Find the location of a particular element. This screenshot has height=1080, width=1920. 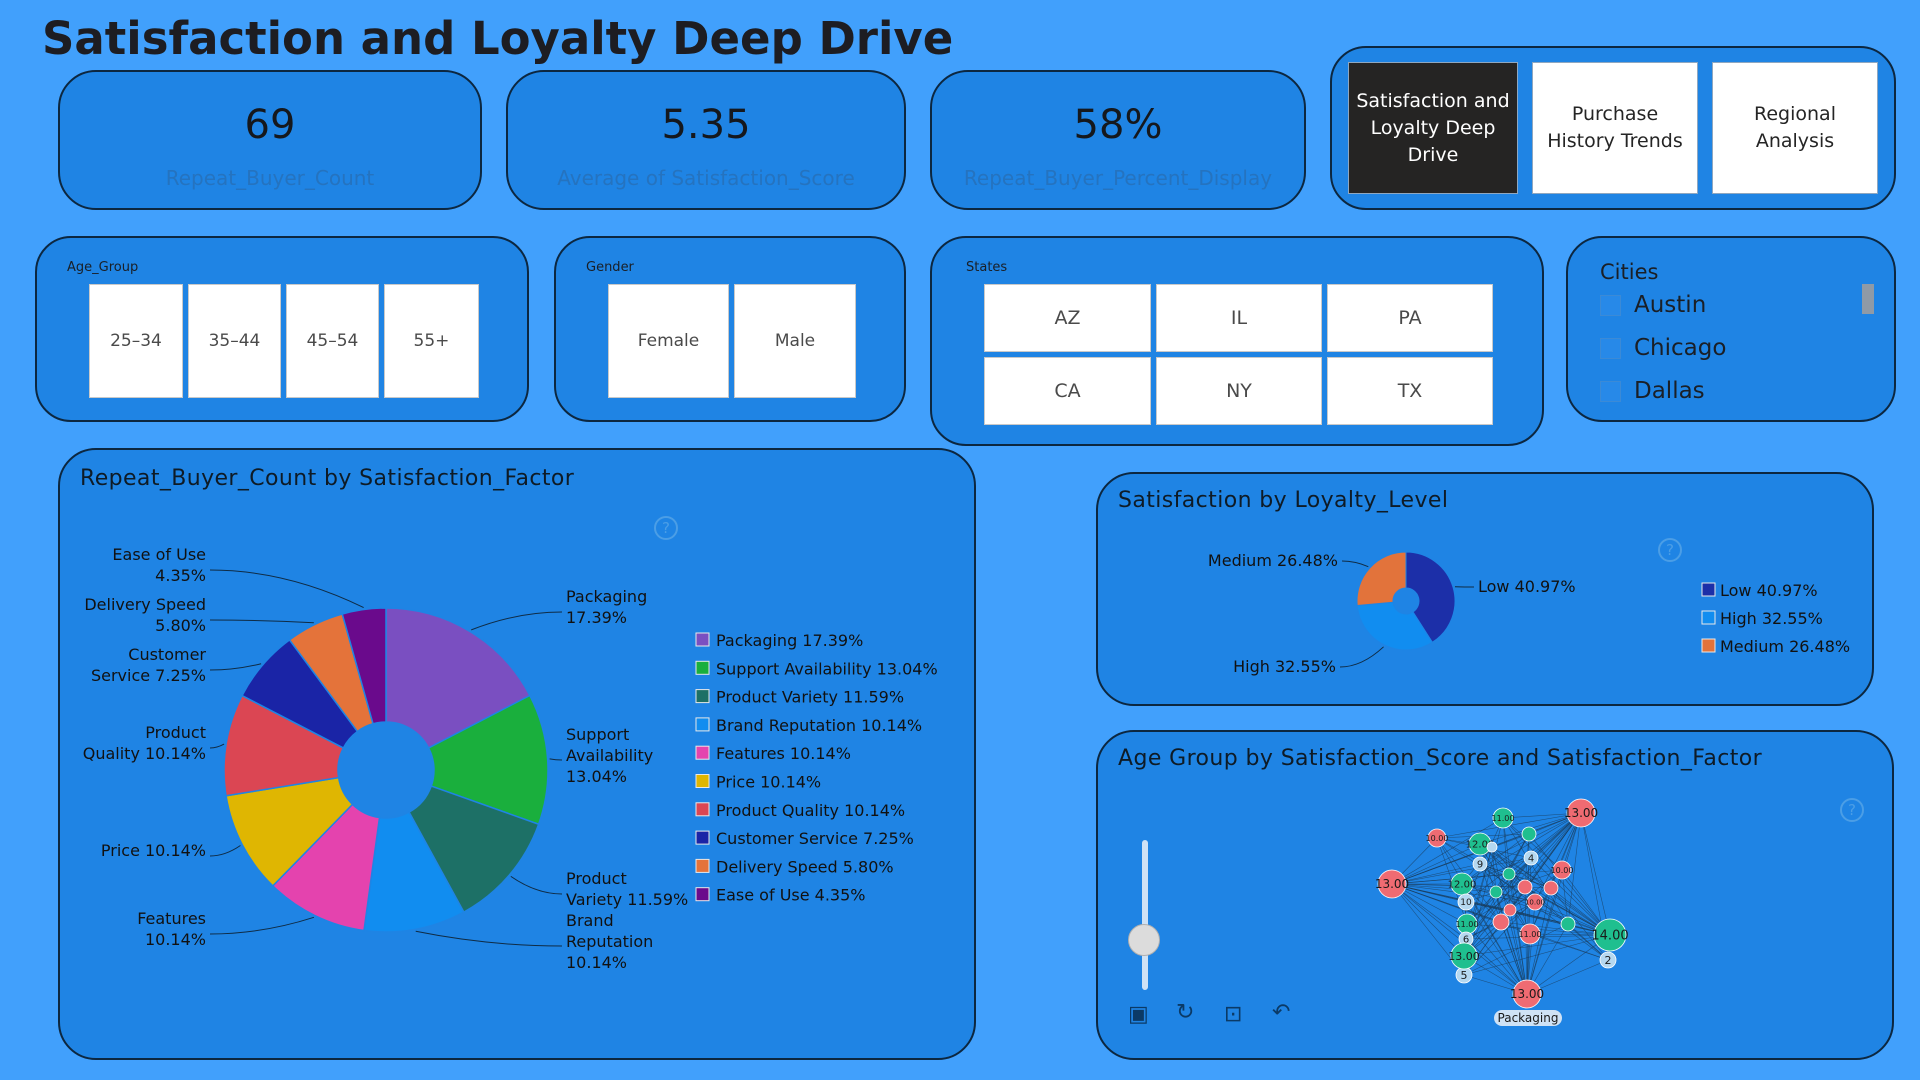

state-option-ca: CA is located at coordinates (1067, 391).